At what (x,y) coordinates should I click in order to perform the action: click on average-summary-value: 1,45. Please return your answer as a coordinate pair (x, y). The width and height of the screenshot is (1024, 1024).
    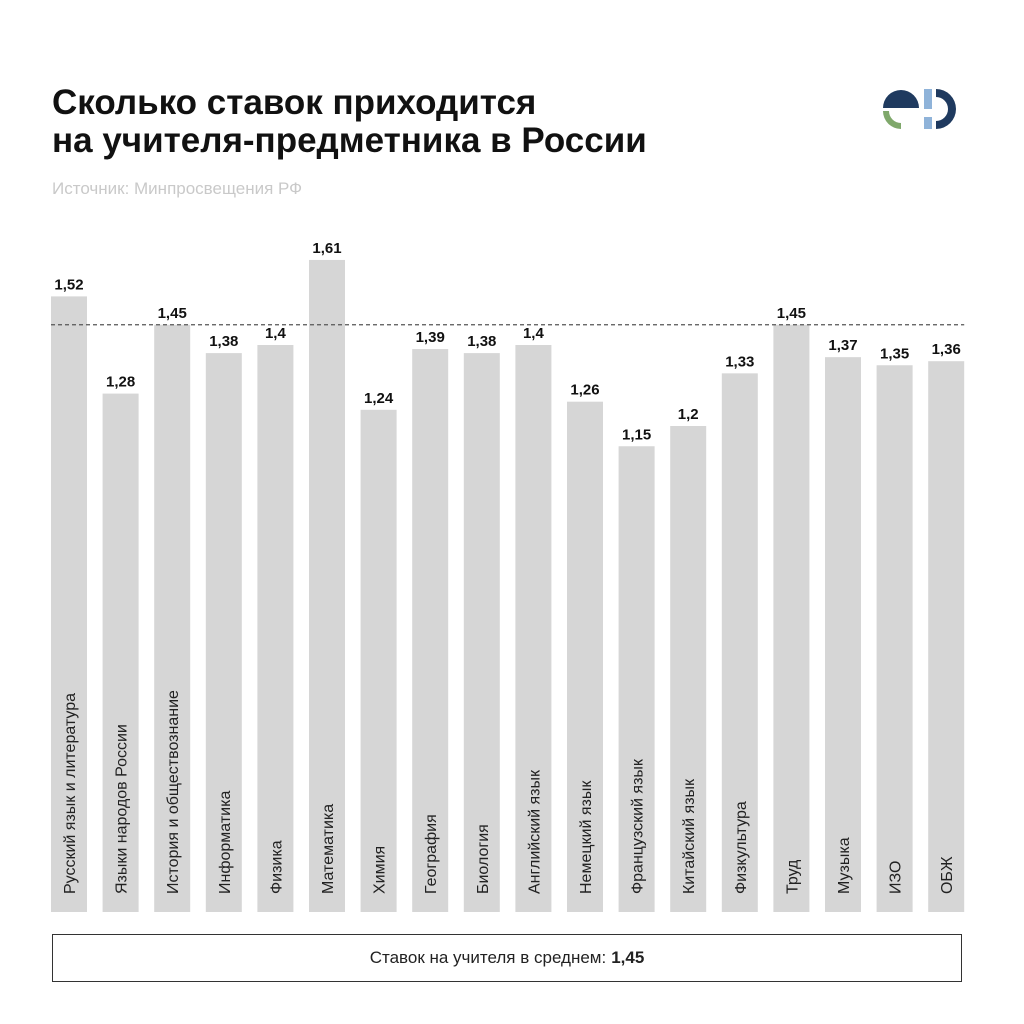
    Looking at the image, I should click on (628, 957).